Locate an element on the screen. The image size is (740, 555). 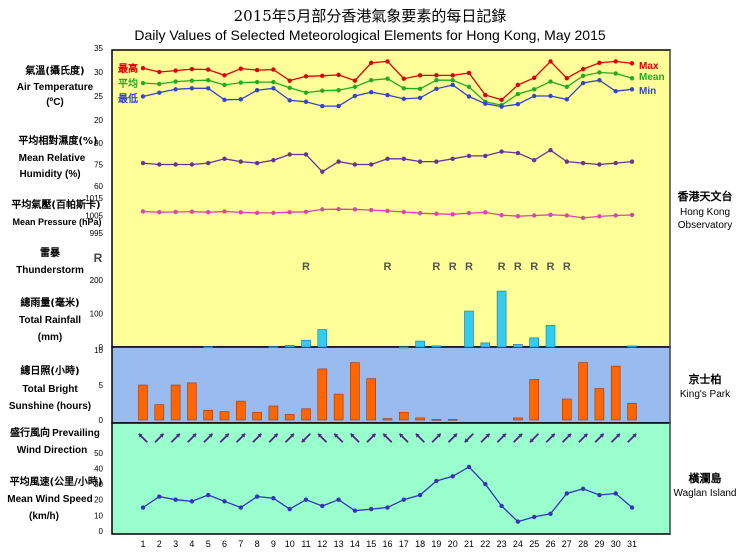
thunder-label-en: Thunderstorm is located at coordinates (50, 270).